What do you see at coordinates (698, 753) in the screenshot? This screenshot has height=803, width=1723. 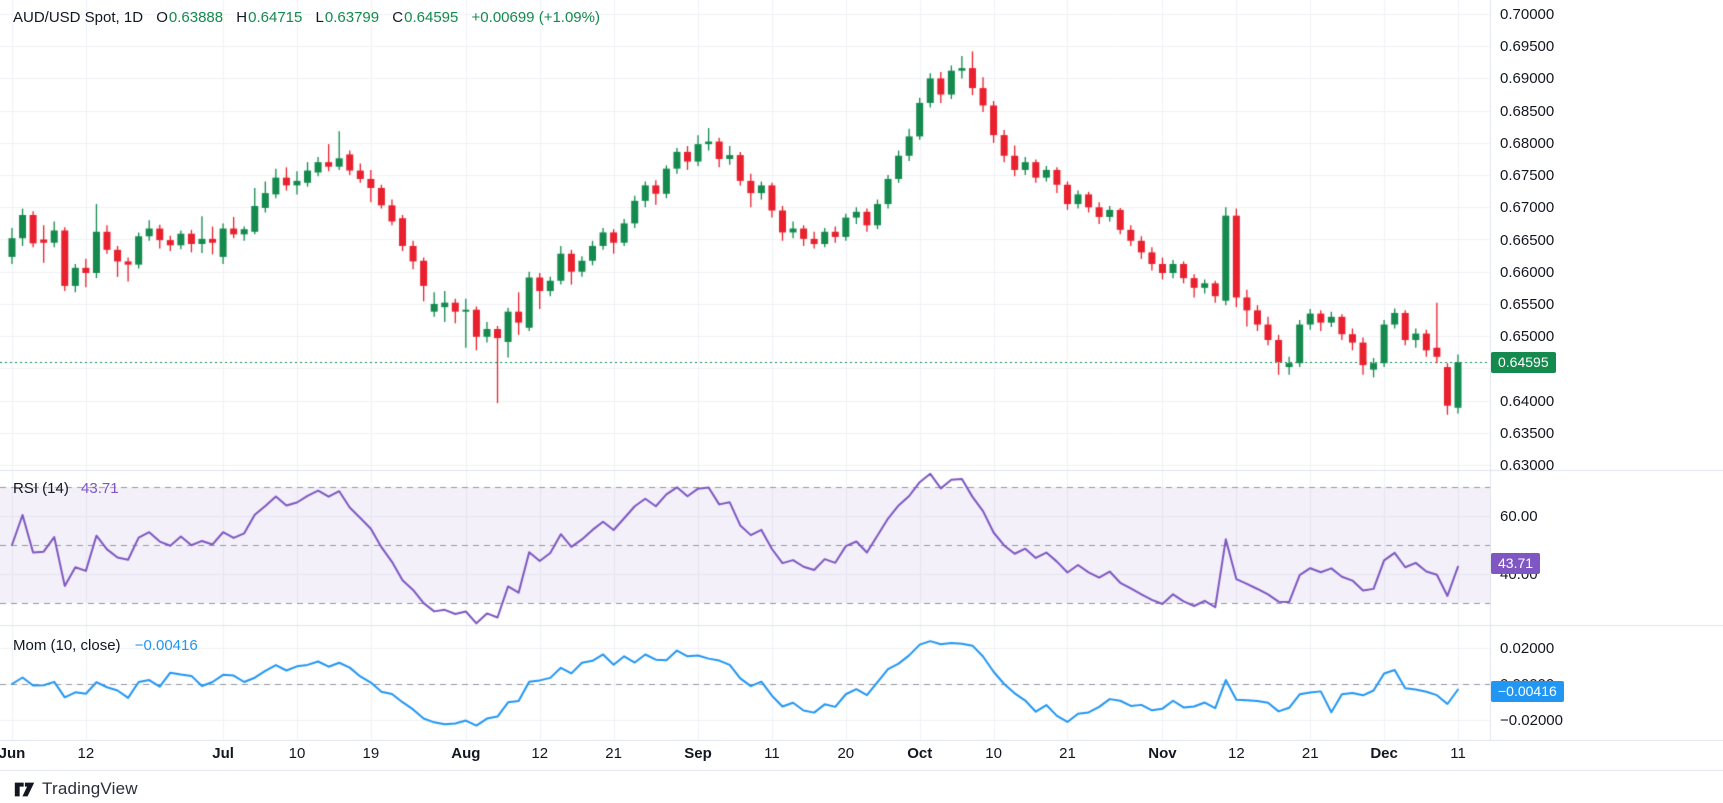 I see `time-axis-month-label: Sep` at bounding box center [698, 753].